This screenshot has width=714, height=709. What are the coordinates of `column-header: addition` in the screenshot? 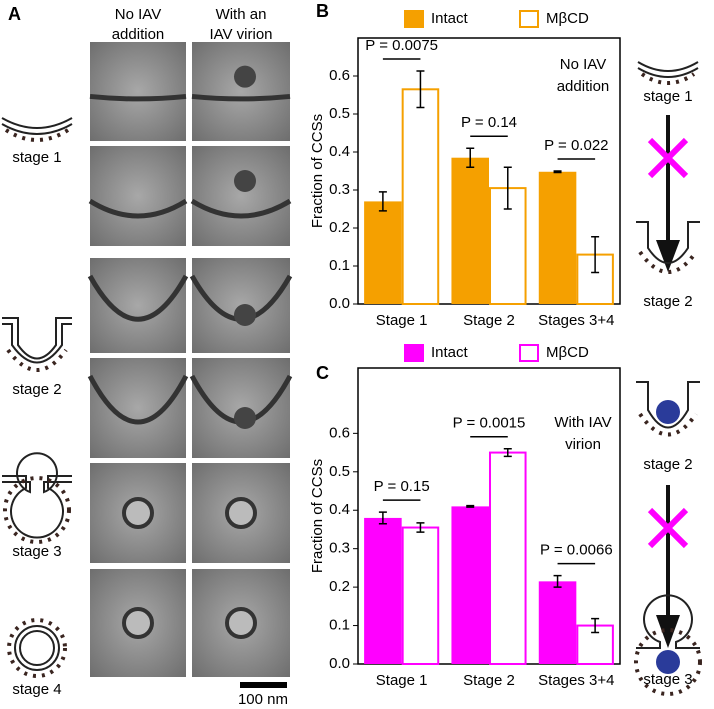 It's located at (138, 34).